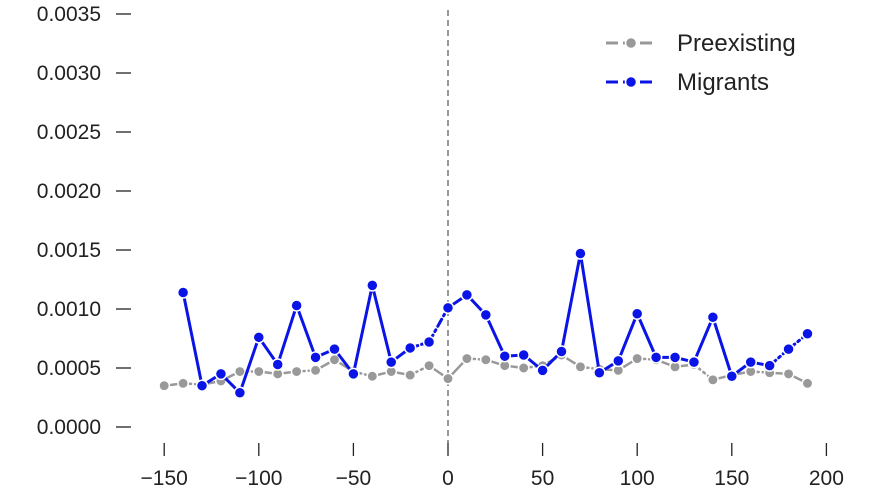 The height and width of the screenshot is (501, 885). Describe the element at coordinates (542, 478) in the screenshot. I see `x-tick-label: 50` at that location.